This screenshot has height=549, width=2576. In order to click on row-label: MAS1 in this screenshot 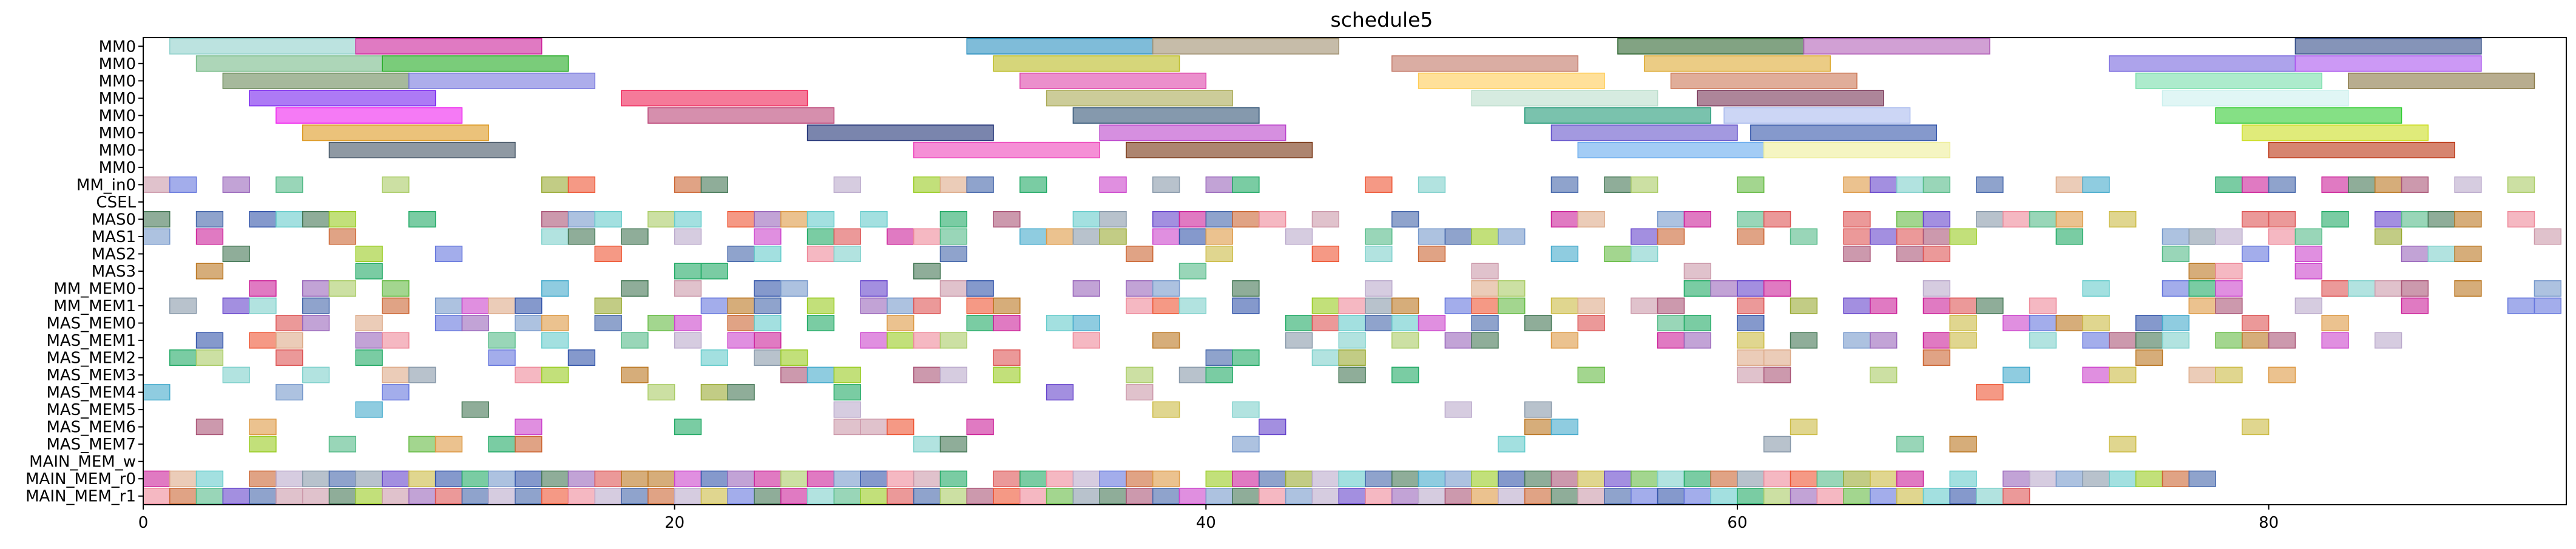, I will do `click(114, 237)`.